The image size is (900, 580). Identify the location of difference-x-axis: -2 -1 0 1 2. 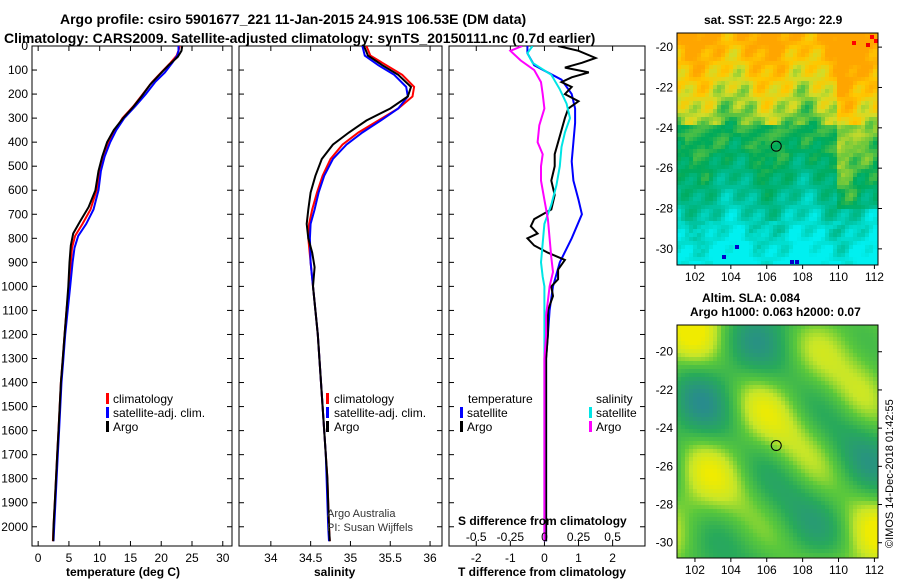
(543, 305).